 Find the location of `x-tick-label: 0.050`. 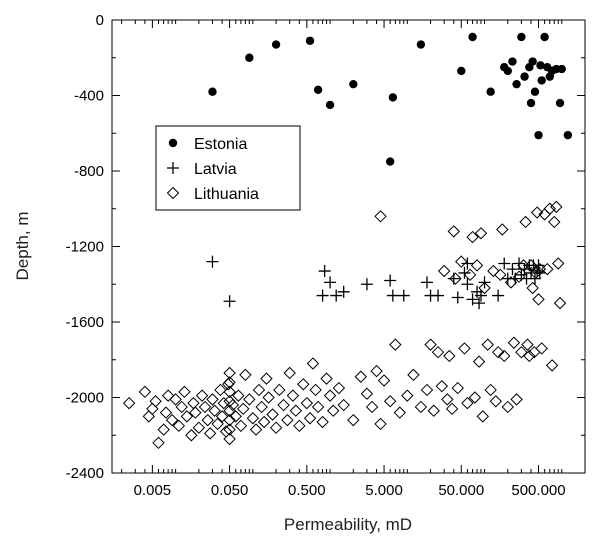

x-tick-label: 0.050 is located at coordinates (230, 490).